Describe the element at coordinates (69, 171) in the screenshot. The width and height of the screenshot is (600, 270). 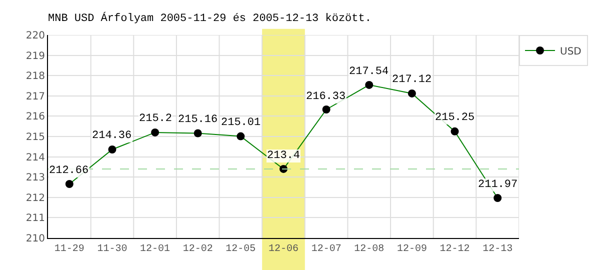
I see `data-label: 212.66` at that location.